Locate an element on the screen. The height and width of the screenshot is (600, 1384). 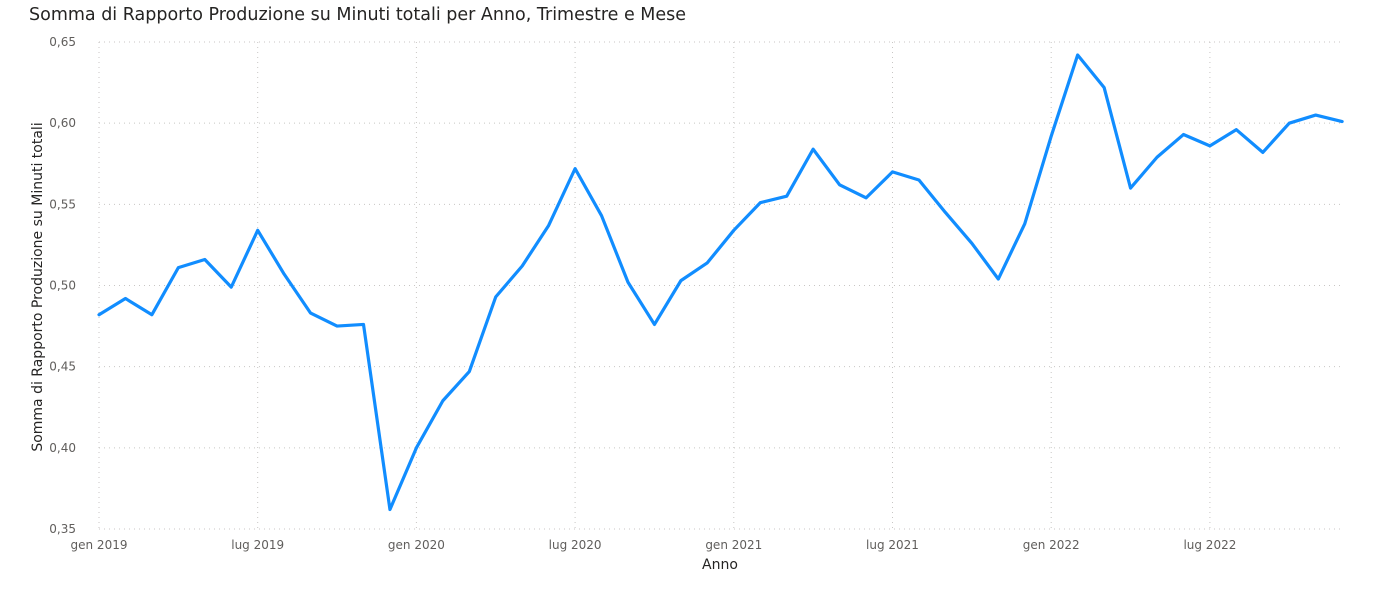
y-tick-label: 0,50 is located at coordinates (62, 286).